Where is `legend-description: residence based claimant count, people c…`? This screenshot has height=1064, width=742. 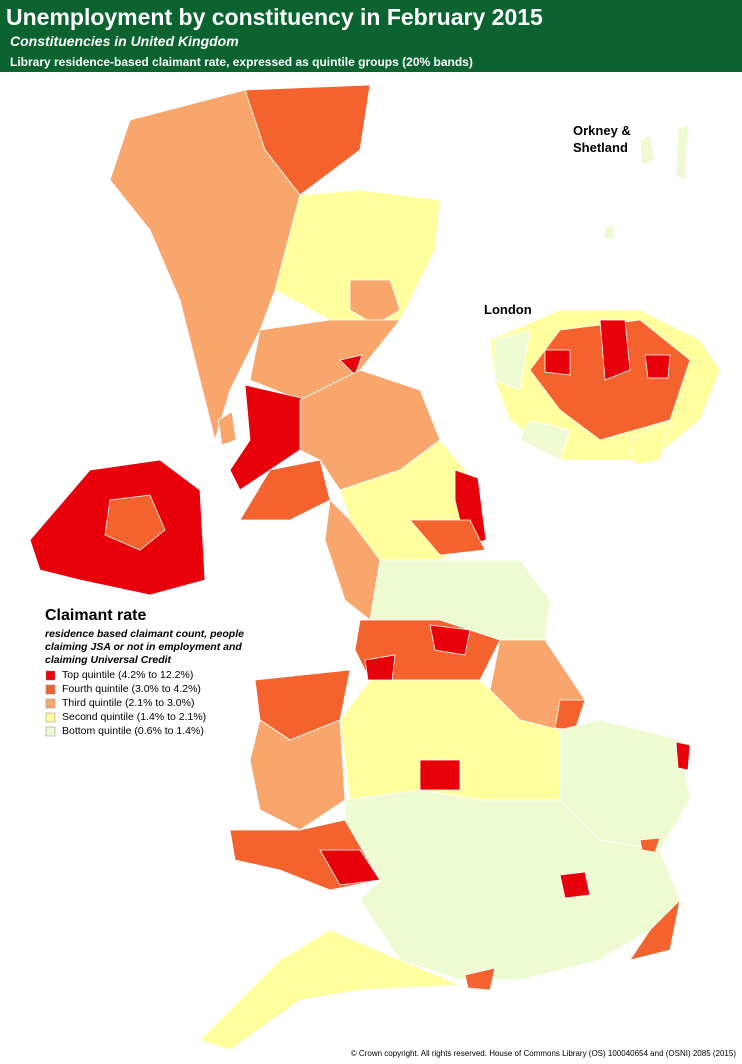
legend-description: residence based claimant count, people c… is located at coordinates (144, 647).